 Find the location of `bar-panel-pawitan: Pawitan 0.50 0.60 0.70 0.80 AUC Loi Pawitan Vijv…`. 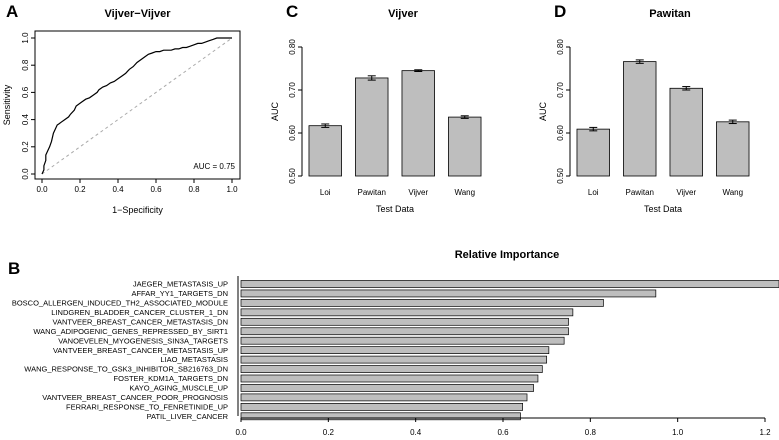

bar-panel-pawitan: Pawitan 0.50 0.60 0.70 0.80 AUC Loi Pawitan Vijv… is located at coordinates (644, 111).